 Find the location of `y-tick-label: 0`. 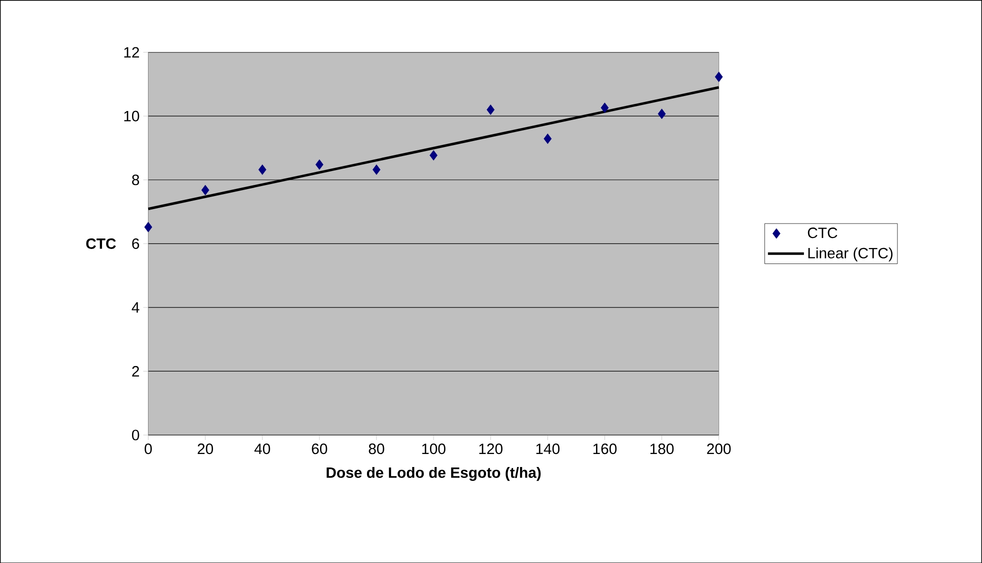

y-tick-label: 0 is located at coordinates (136, 435).